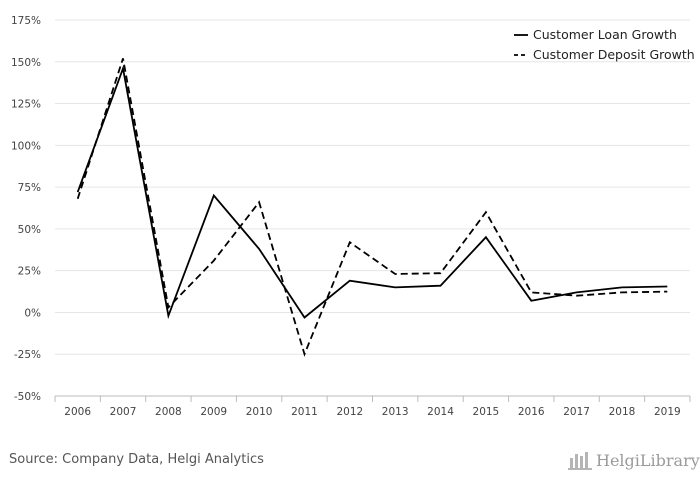 This screenshot has height=483, width=700. Describe the element at coordinates (395, 412) in the screenshot. I see `x-tick-label: 2013` at that location.